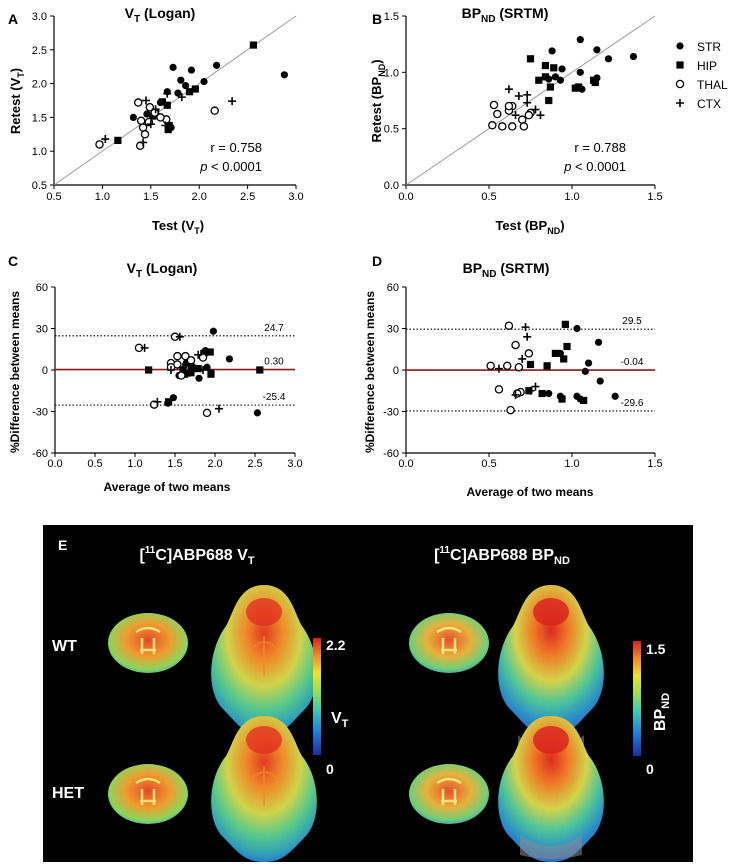  What do you see at coordinates (336, 645) in the screenshot?
I see `colorbar-vt-max: 2.2` at bounding box center [336, 645].